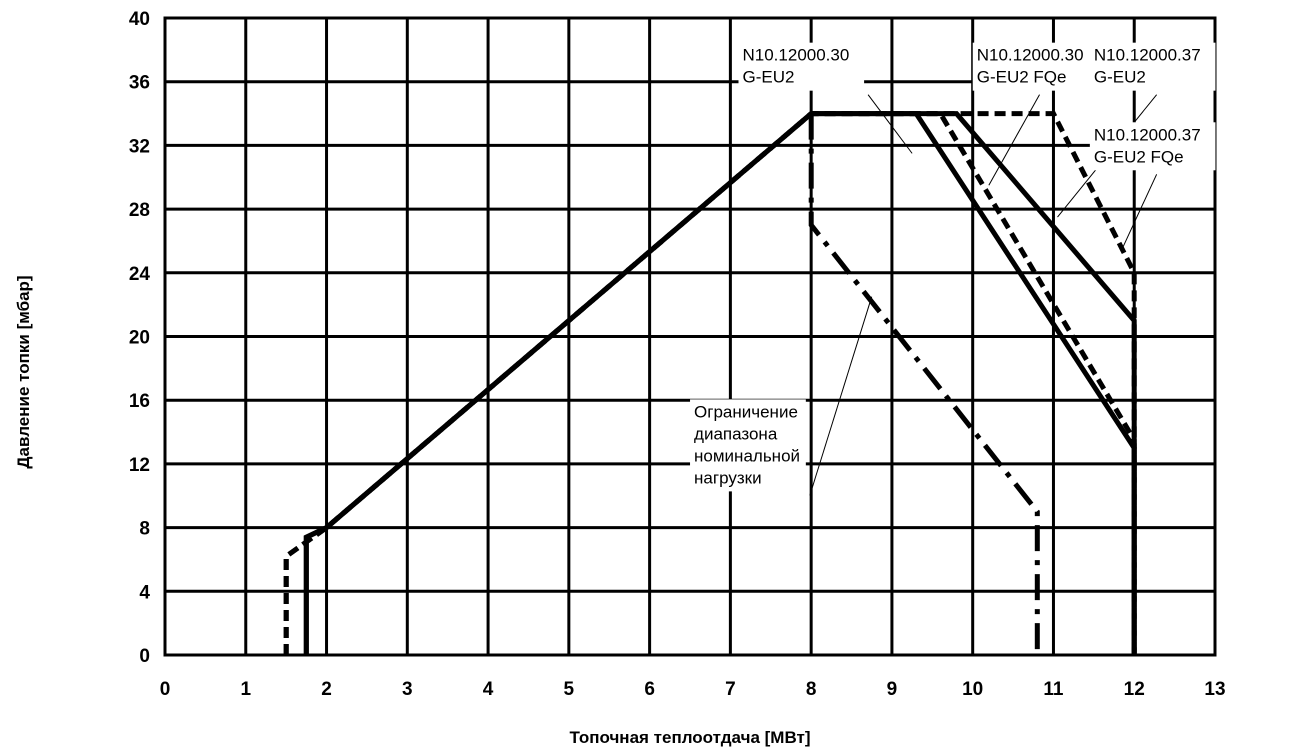 Image resolution: width=1307 pixels, height=751 pixels. Describe the element at coordinates (811, 689) in the screenshot. I see `x-tick-label: 8` at that location.